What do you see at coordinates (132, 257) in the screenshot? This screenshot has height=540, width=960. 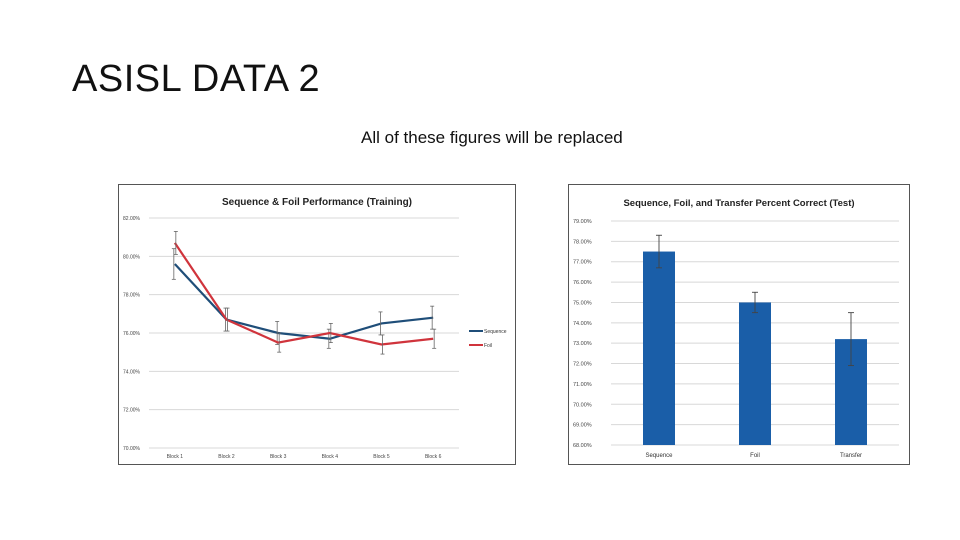 I see `y-tick-label: 80.00%` at bounding box center [132, 257].